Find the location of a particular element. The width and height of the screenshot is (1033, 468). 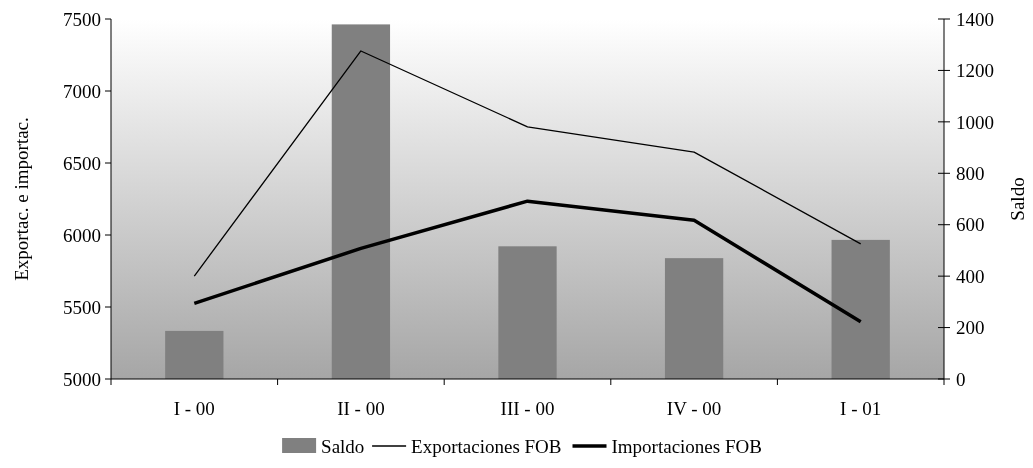

y2-tick-label: 400 is located at coordinates (970, 276).